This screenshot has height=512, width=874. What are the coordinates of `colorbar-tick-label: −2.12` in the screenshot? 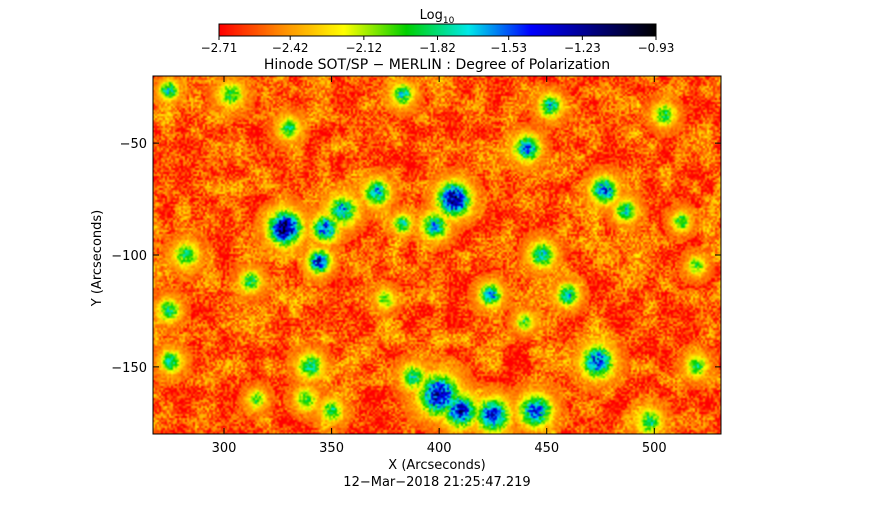 It's located at (363, 48).